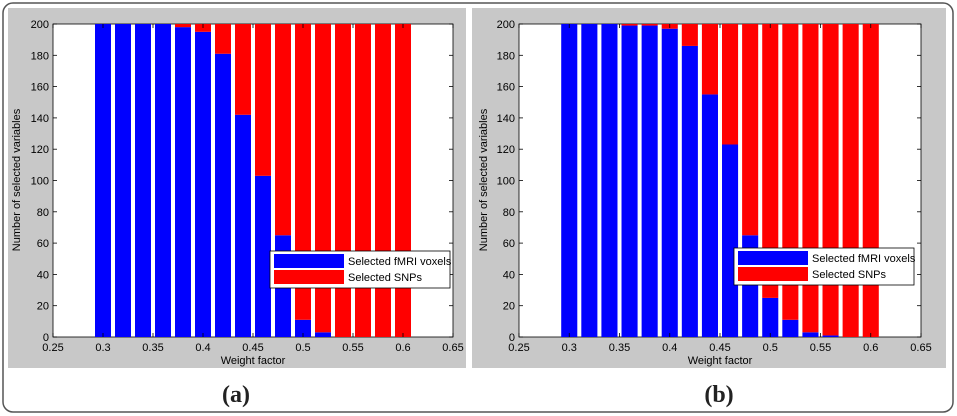 The height and width of the screenshot is (416, 957). I want to click on legend-swatch-snps-a, so click(309, 277).